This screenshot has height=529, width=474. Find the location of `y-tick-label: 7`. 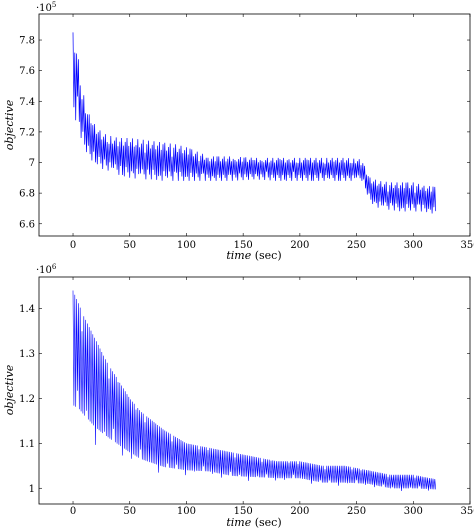

y-tick-label: 7 is located at coordinates (32, 163).